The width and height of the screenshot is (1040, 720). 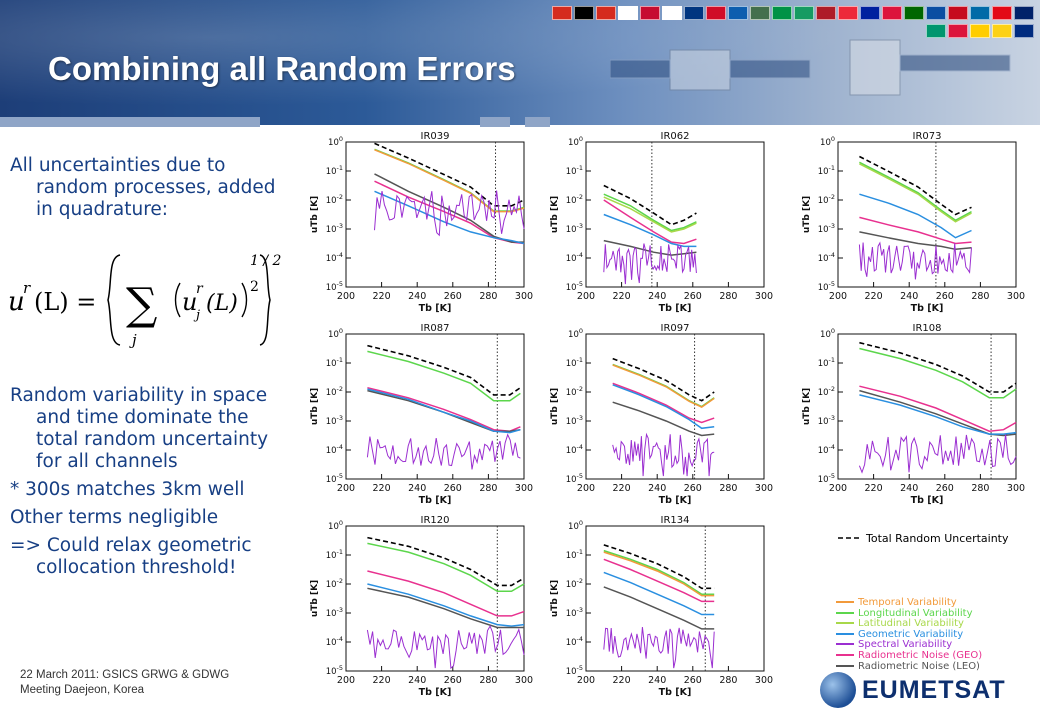 I want to click on globe-icon, so click(x=838, y=690).